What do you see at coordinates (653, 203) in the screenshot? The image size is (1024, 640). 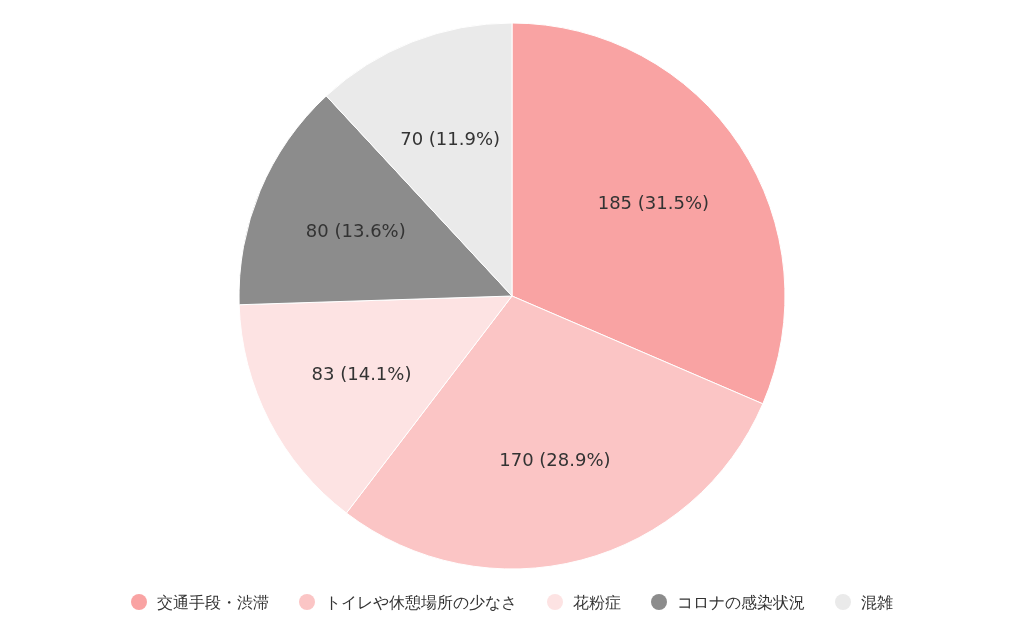 I see `data-label: 185 (31.5%)` at bounding box center [653, 203].